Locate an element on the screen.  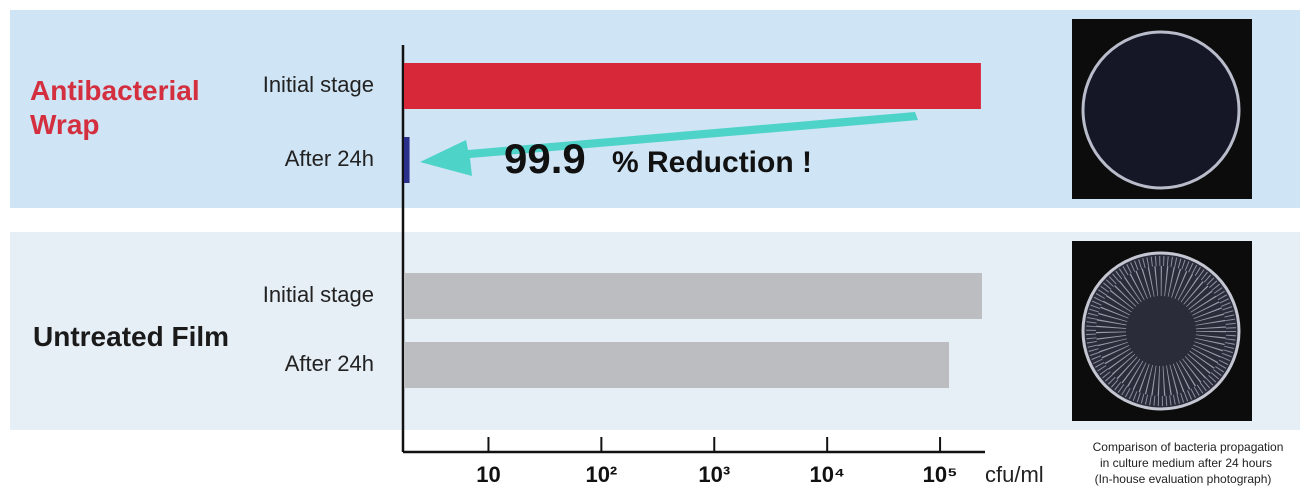
reduction-label: % Reduction ! is located at coordinates (712, 162).